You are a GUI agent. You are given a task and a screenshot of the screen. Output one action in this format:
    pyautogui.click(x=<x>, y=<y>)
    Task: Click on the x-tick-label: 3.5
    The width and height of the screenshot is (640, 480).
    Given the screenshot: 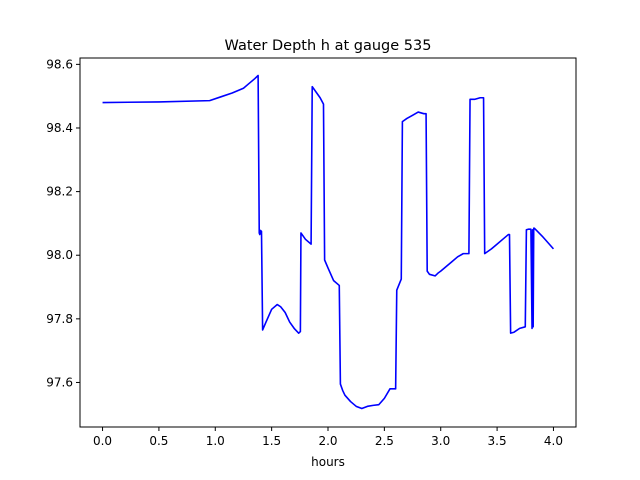 What is the action you would take?
    pyautogui.click(x=497, y=441)
    